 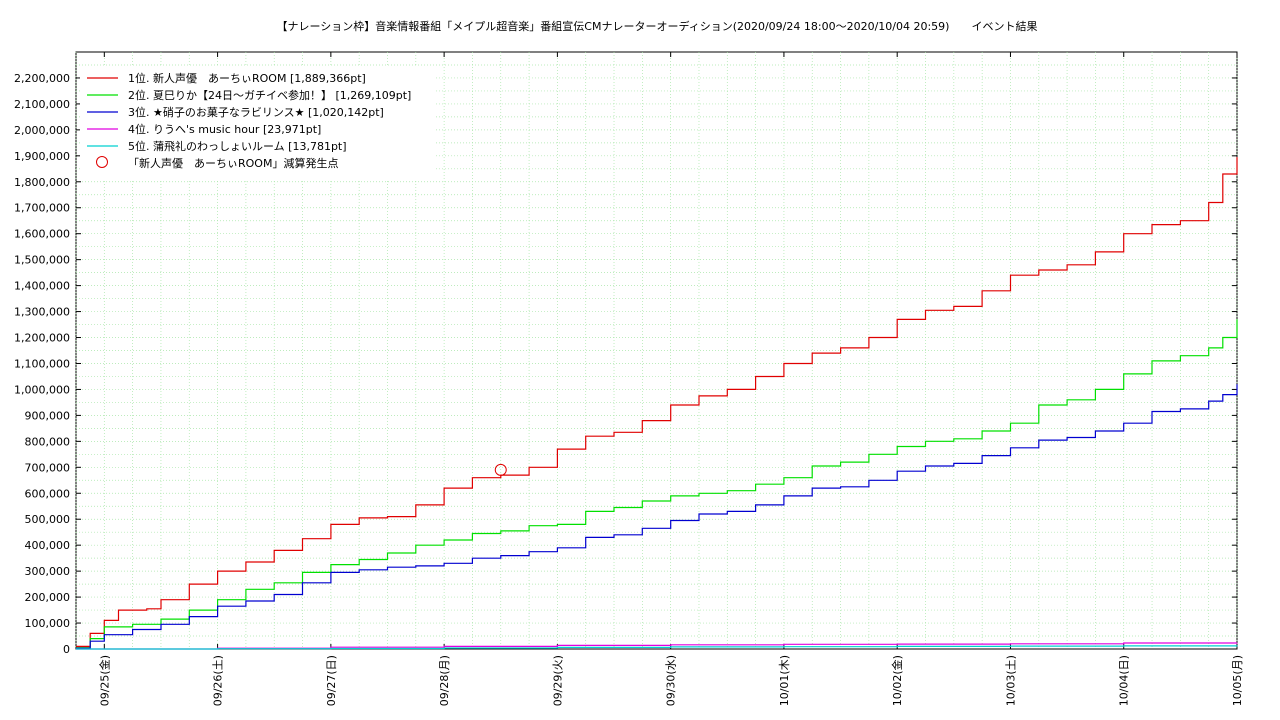 I want to click on y-tick-label: 200,000, so click(x=48, y=597).